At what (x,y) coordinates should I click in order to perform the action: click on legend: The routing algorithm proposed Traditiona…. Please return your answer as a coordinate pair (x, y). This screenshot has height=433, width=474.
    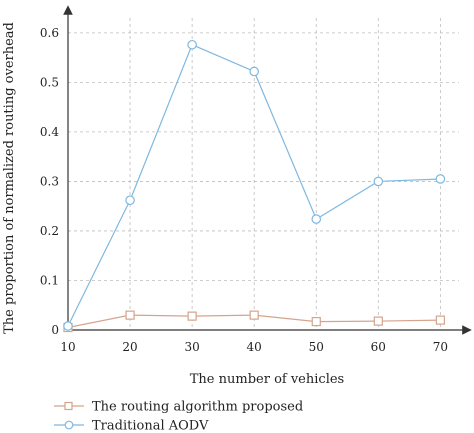
    Looking at the image, I should click on (178, 416).